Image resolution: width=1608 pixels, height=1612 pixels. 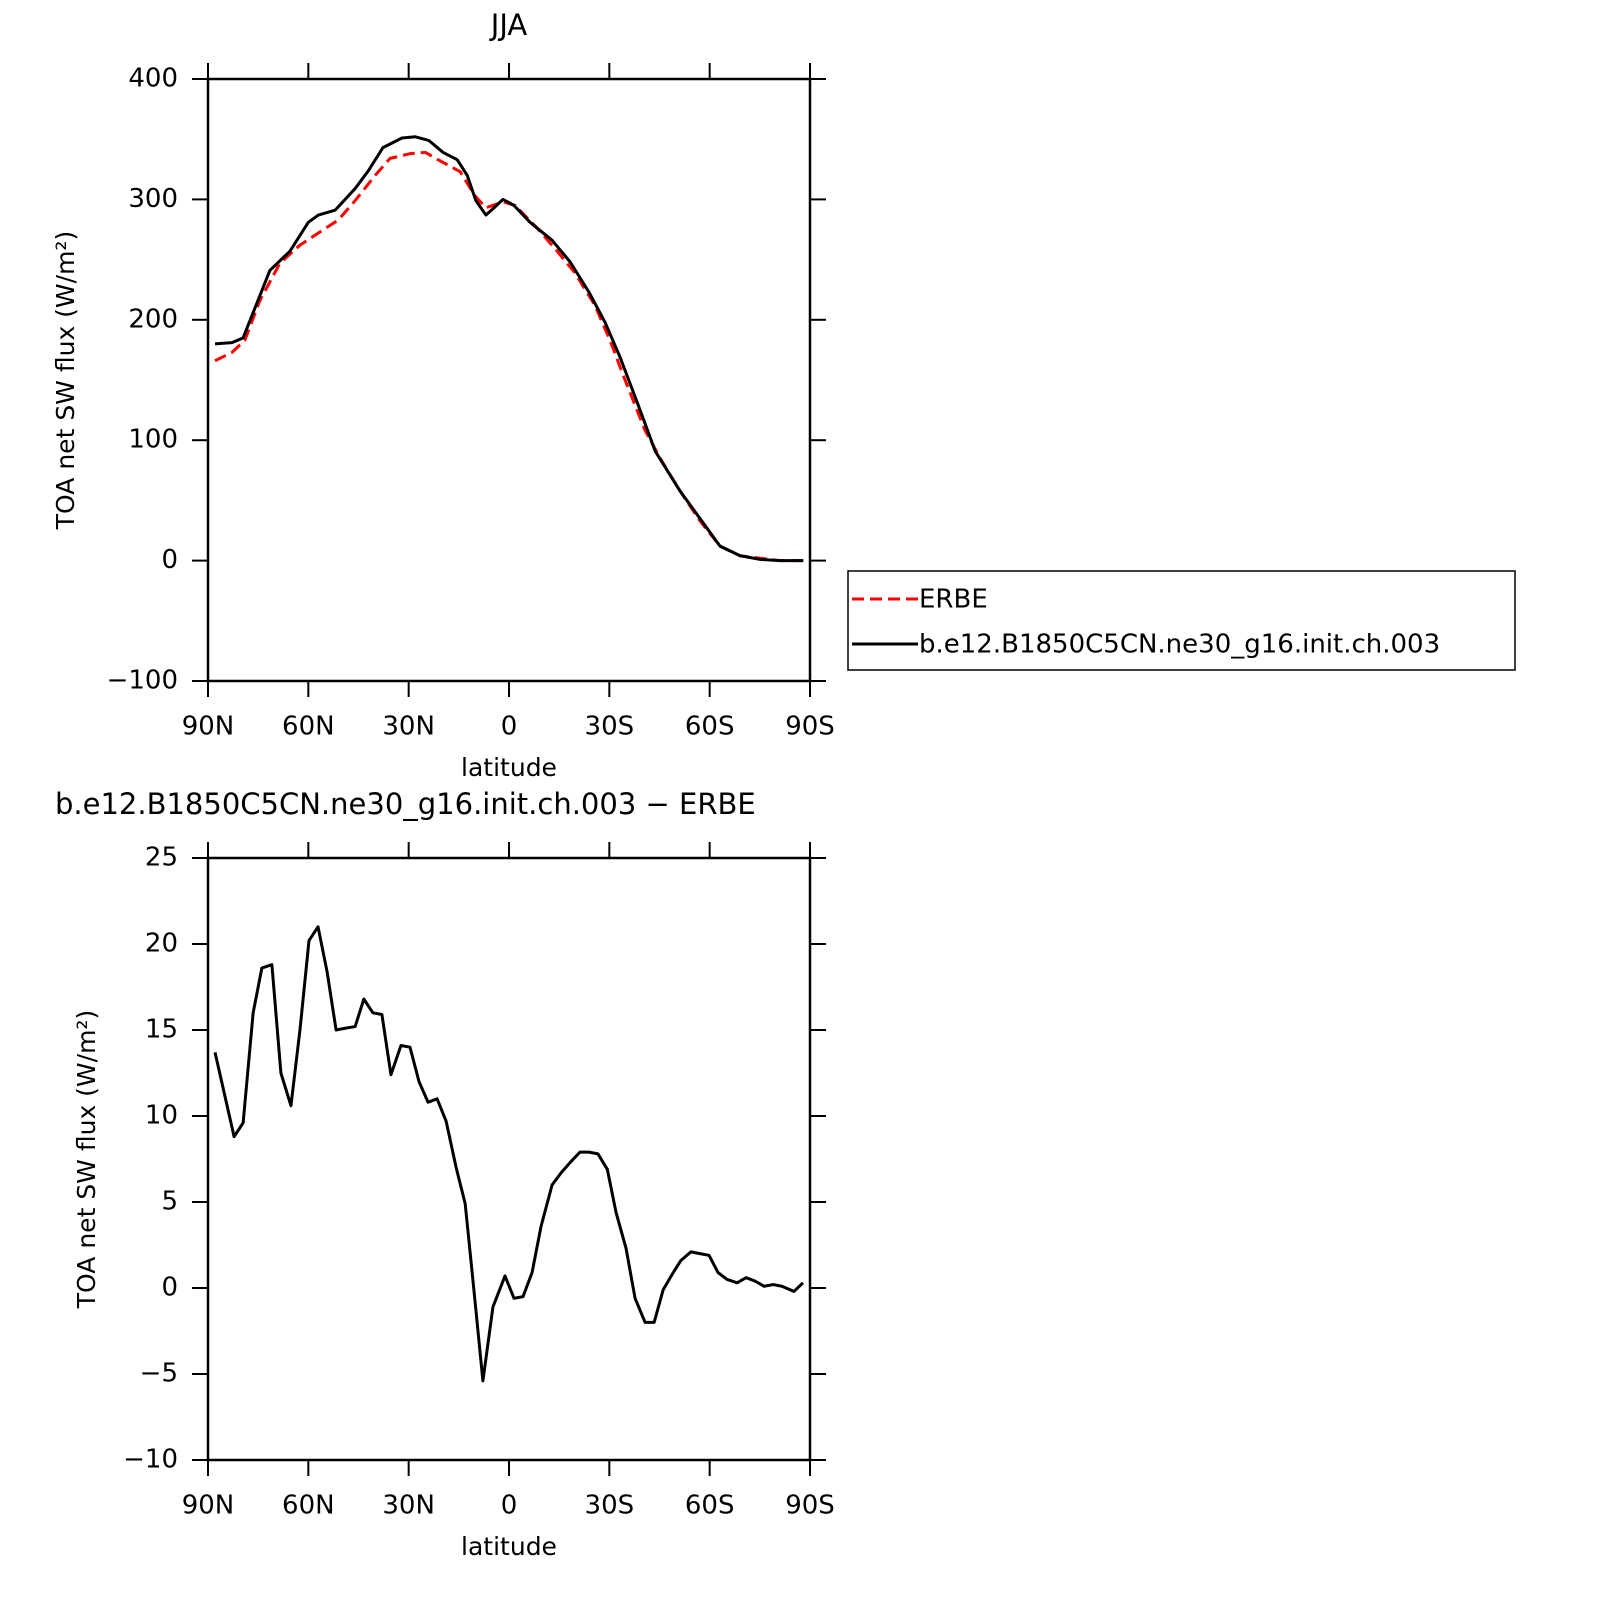 What do you see at coordinates (169, 1202) in the screenshot?
I see `y-tick-label: 5` at bounding box center [169, 1202].